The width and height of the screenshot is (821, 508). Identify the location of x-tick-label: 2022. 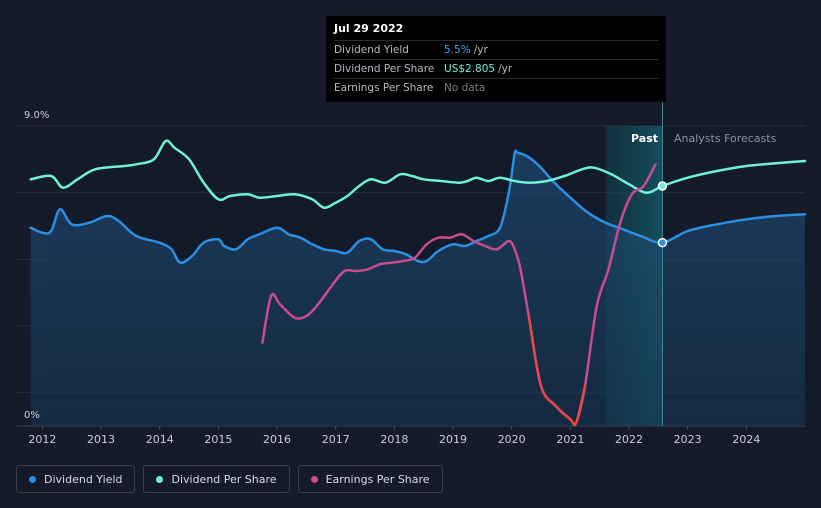
(629, 439).